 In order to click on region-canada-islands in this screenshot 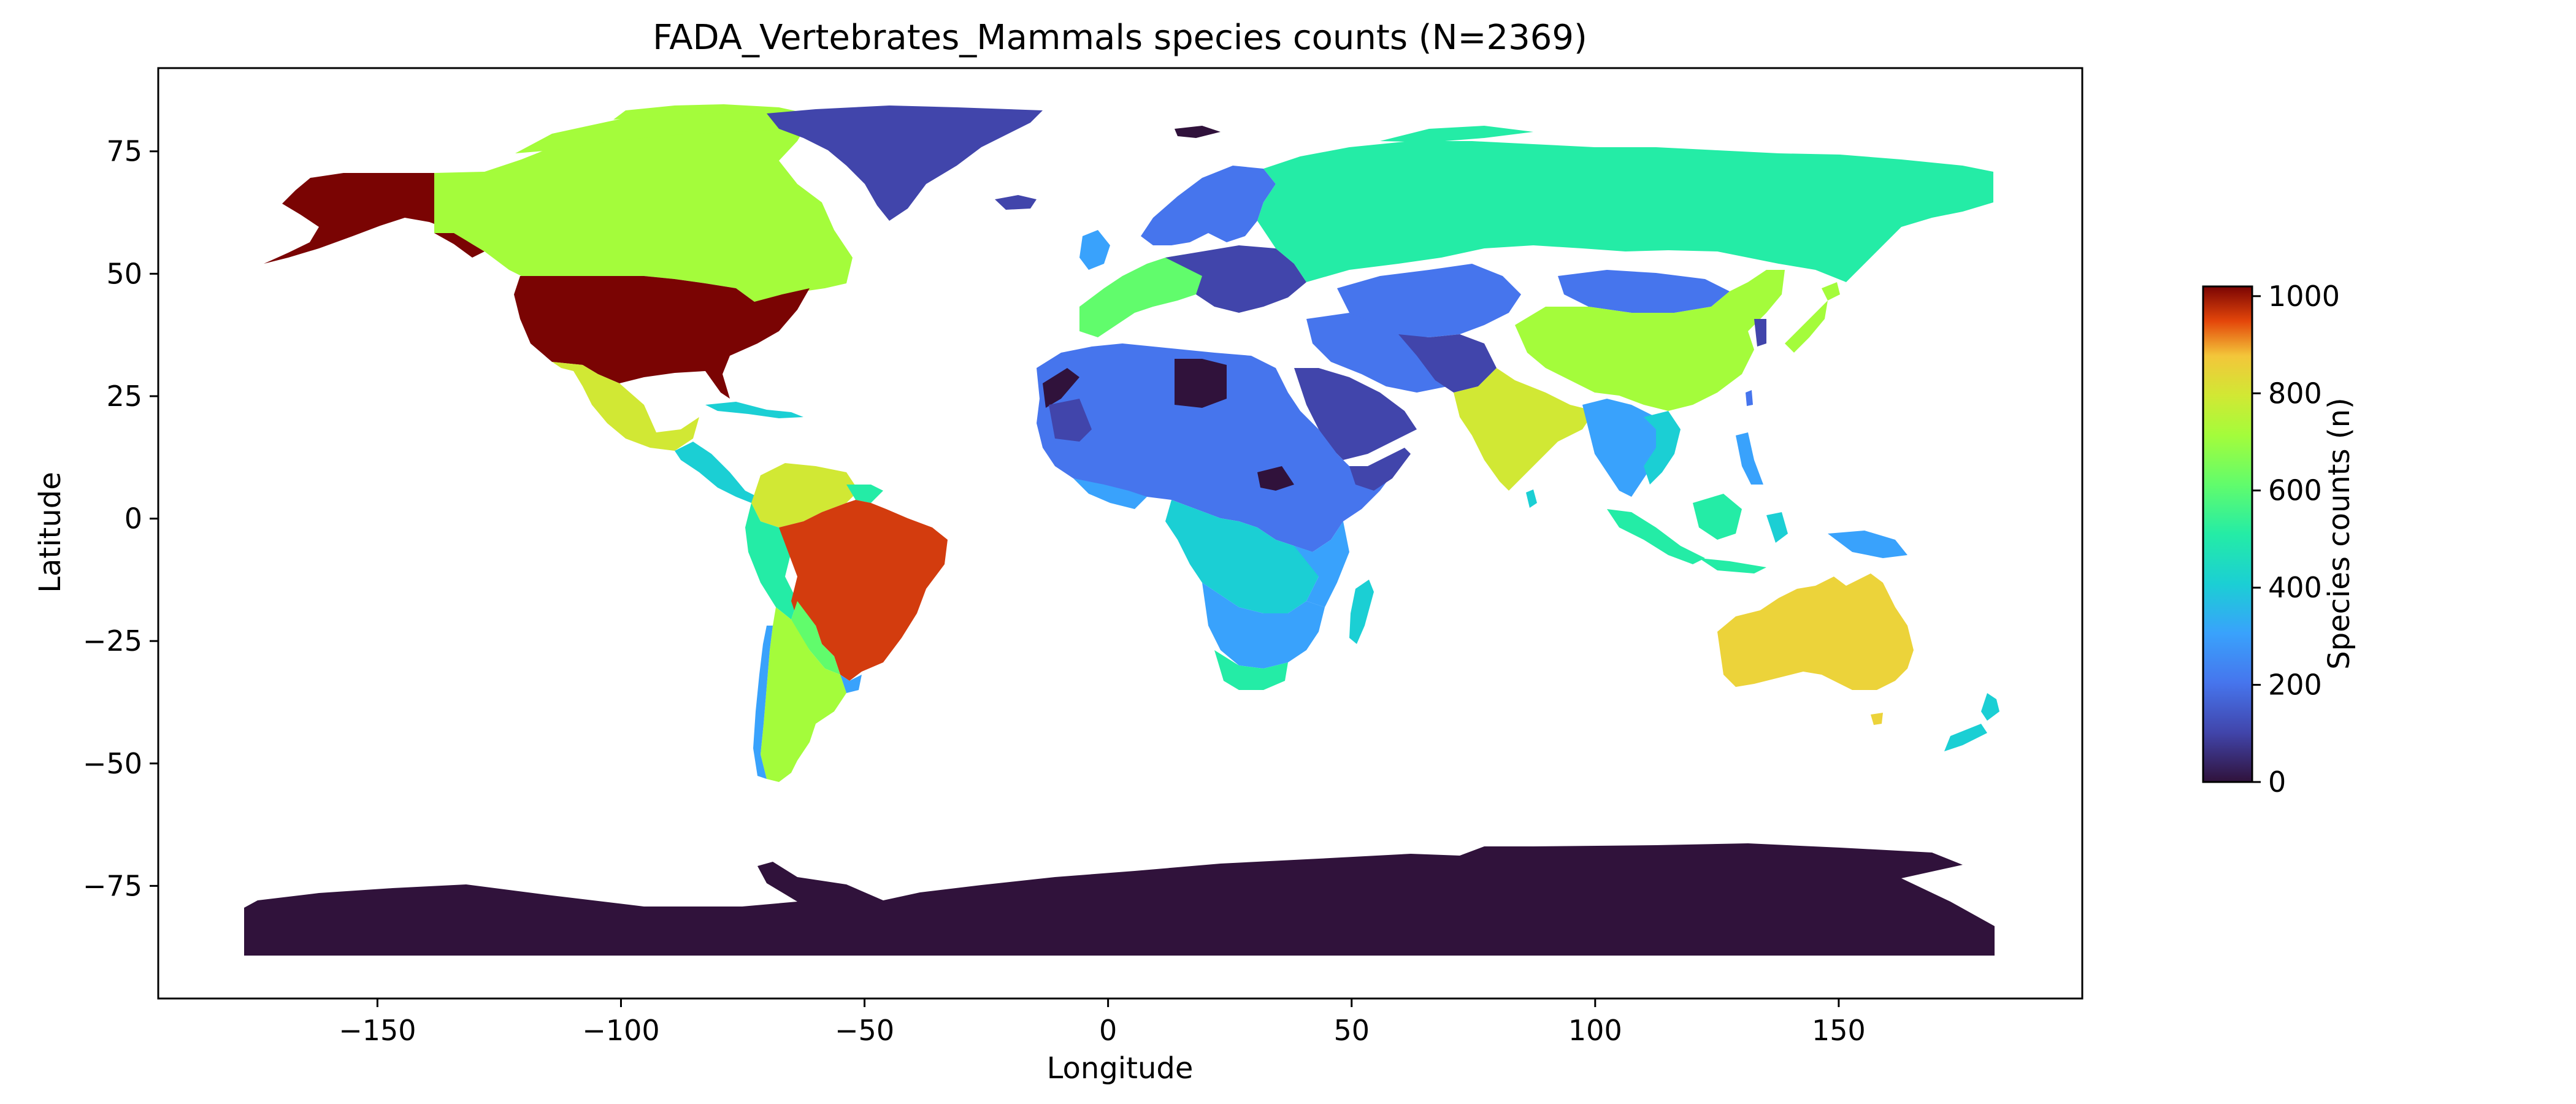, I will do `click(665, 131)`.